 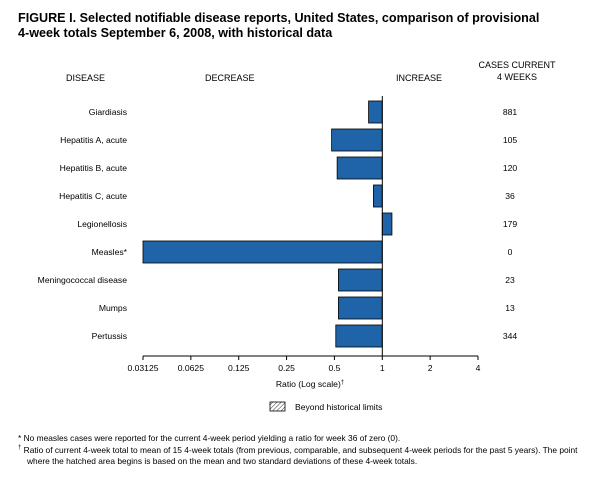 What do you see at coordinates (20, 447) in the screenshot?
I see `footnote-ratio-mark: †` at bounding box center [20, 447].